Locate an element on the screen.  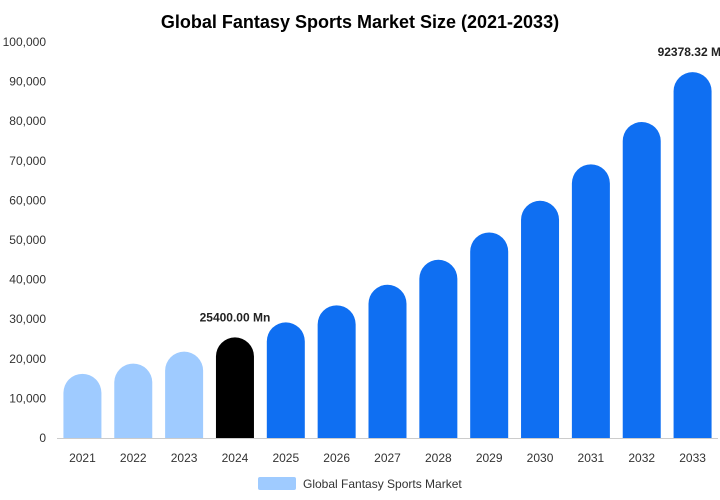
x-tick-label: 2023 is located at coordinates (184, 458).